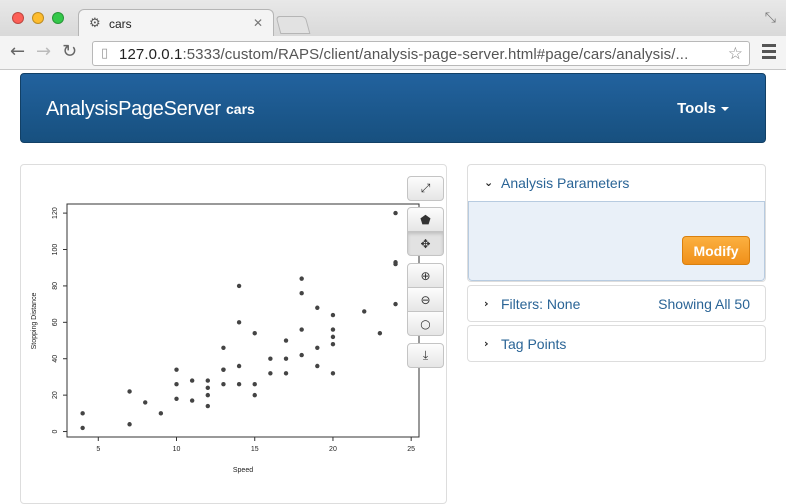 This screenshot has width=786, height=504. Describe the element at coordinates (44, 51) in the screenshot. I see `forward-arrow-icon: →` at that location.